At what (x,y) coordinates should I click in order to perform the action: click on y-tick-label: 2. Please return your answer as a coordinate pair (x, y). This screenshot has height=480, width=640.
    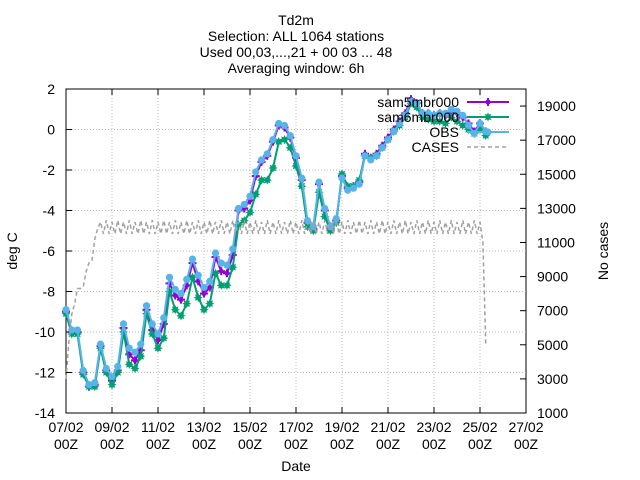
    Looking at the image, I should click on (51, 89).